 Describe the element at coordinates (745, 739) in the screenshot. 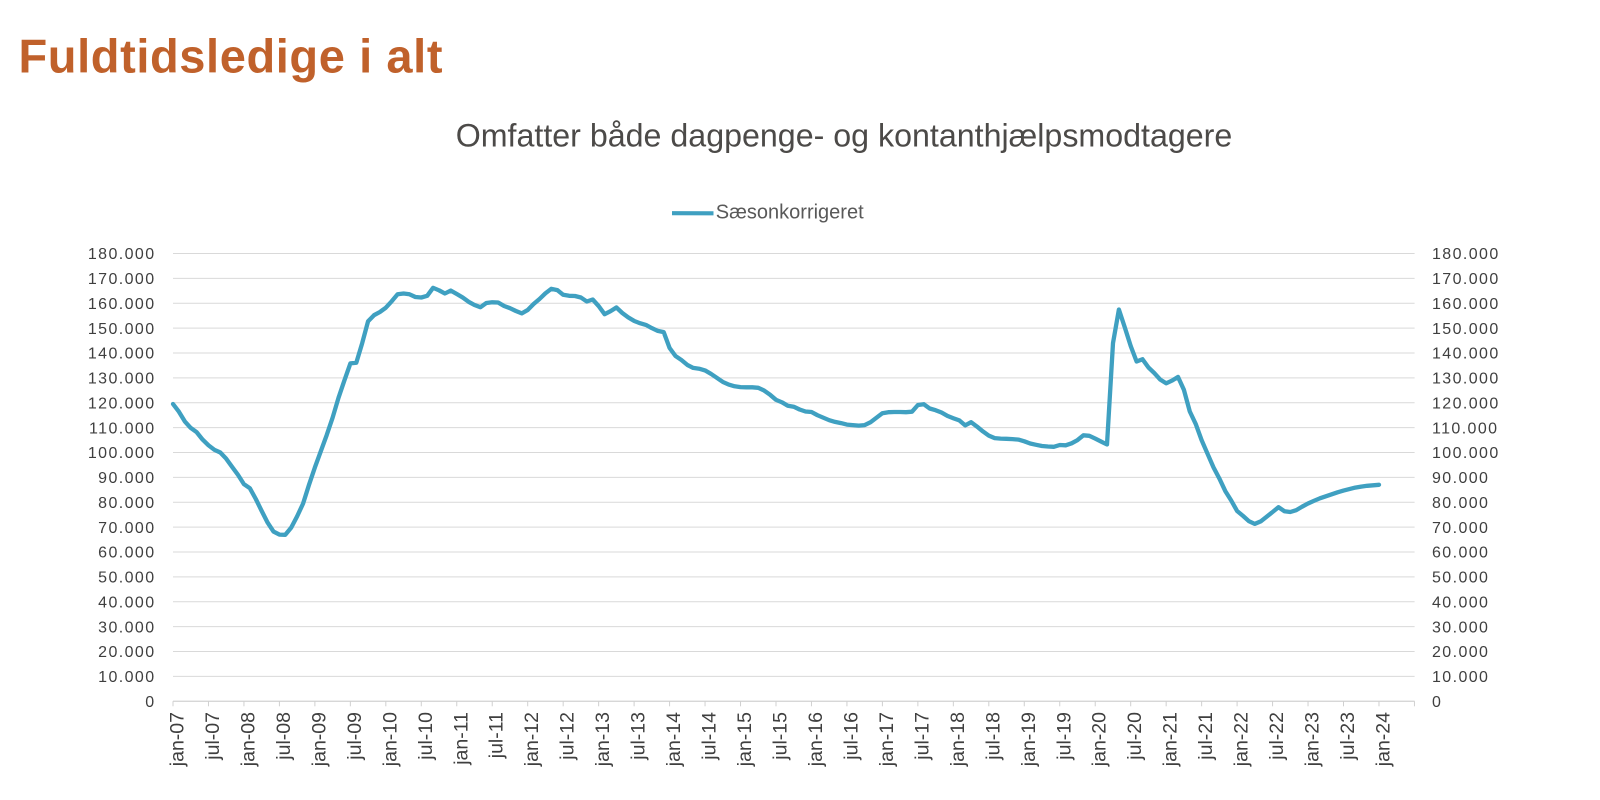

I see `svg-text: jan-15` at that location.